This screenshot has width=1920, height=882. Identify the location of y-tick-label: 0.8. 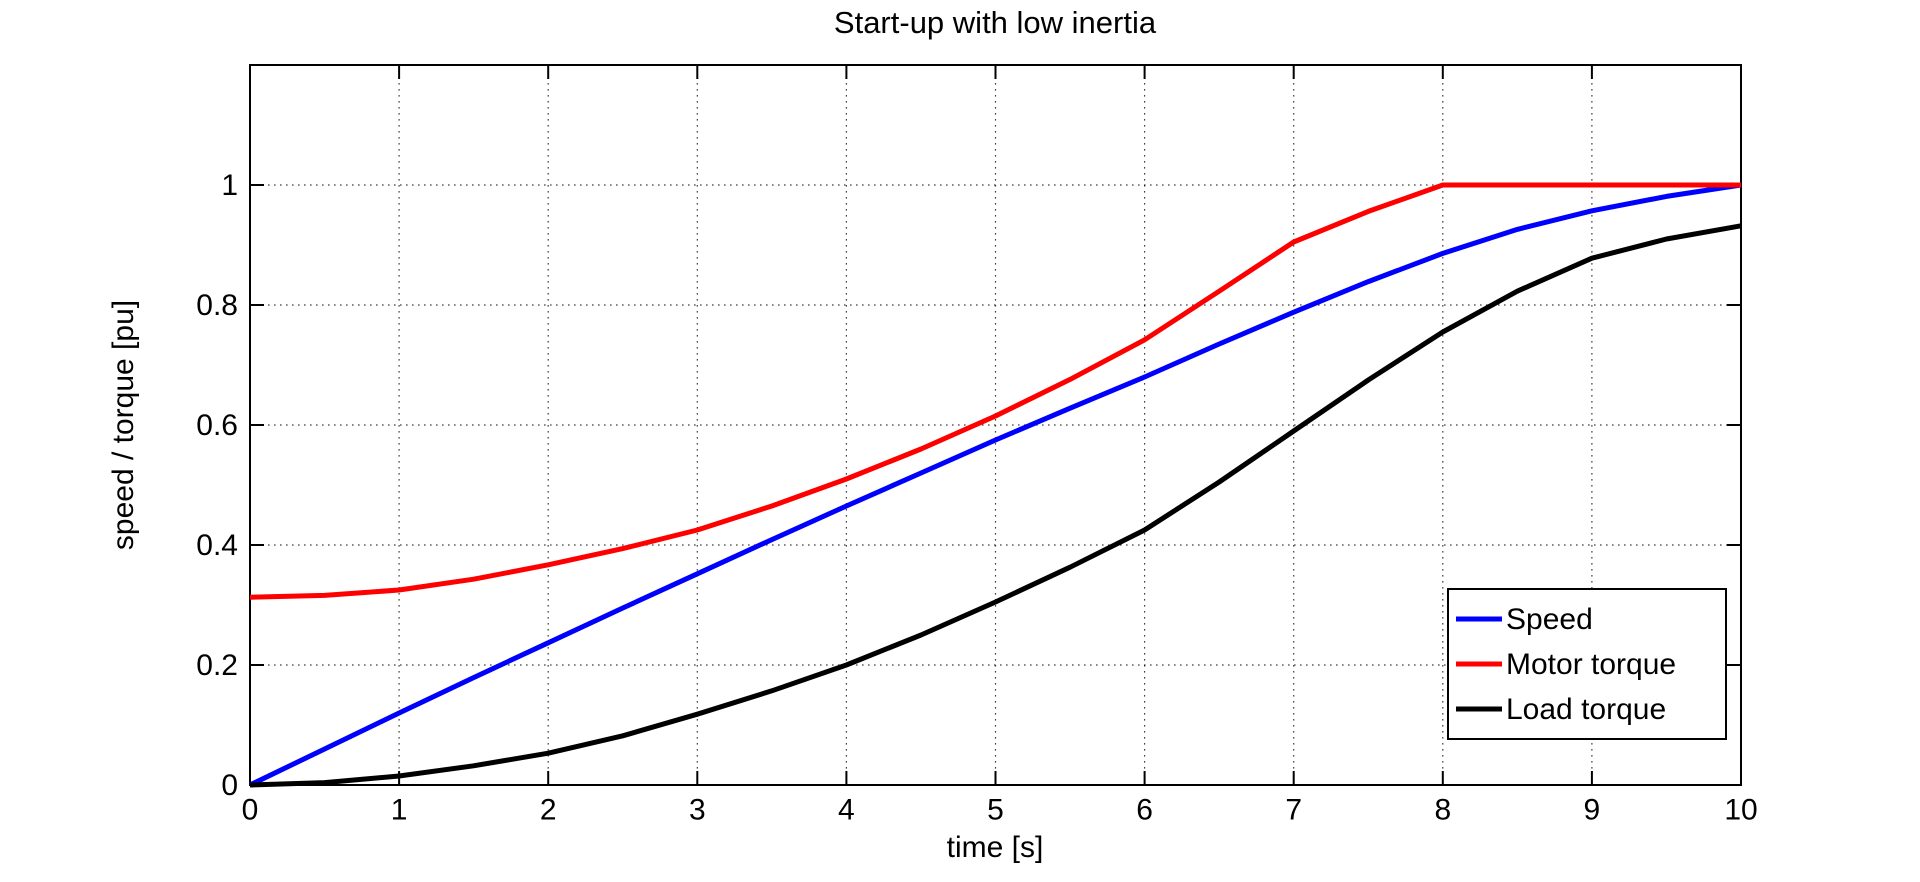
(217, 305).